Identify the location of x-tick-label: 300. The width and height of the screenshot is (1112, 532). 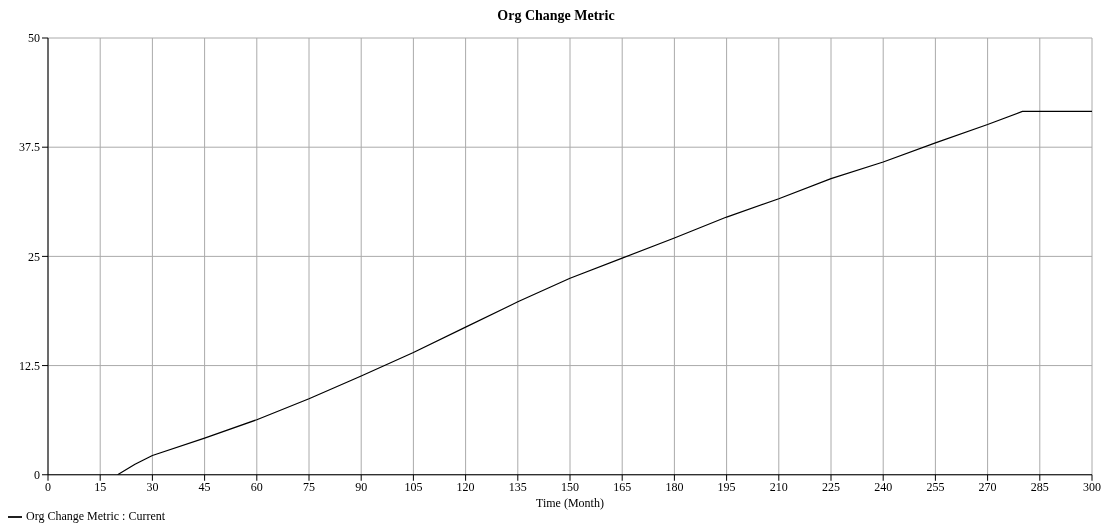
(1092, 487).